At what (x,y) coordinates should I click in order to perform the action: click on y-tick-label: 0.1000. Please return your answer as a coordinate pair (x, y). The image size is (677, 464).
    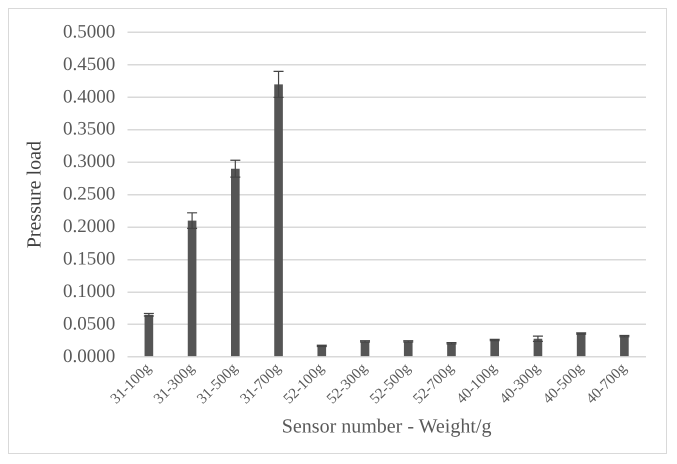
    Looking at the image, I should click on (89, 291).